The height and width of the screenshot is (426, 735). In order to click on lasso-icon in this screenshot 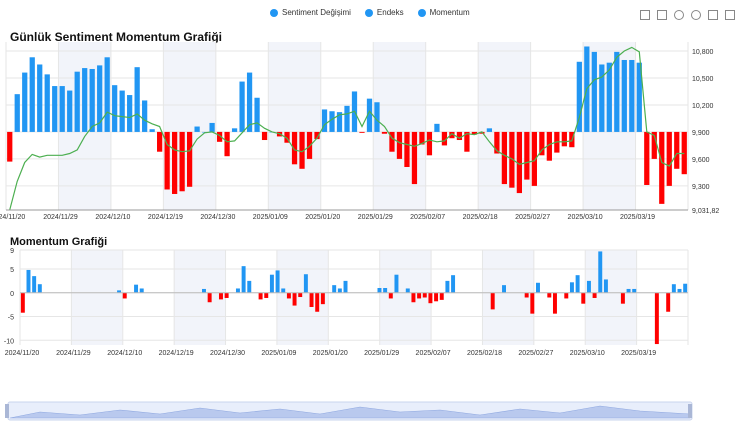, I will do `click(662, 15)`.